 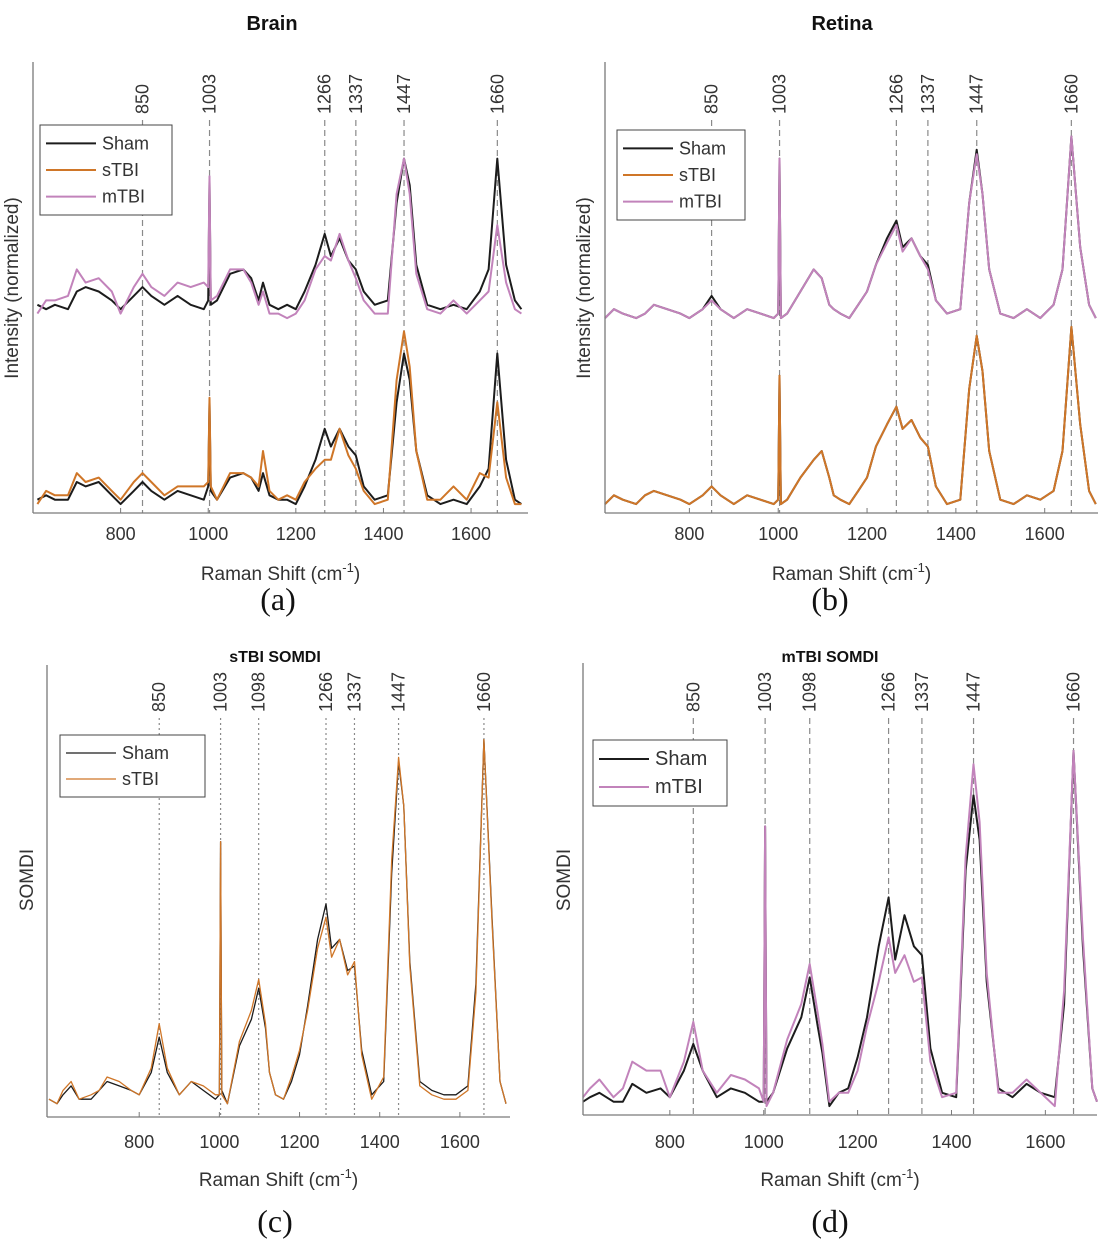 I want to click on legend: Sham sTBI, so click(x=132, y=766).